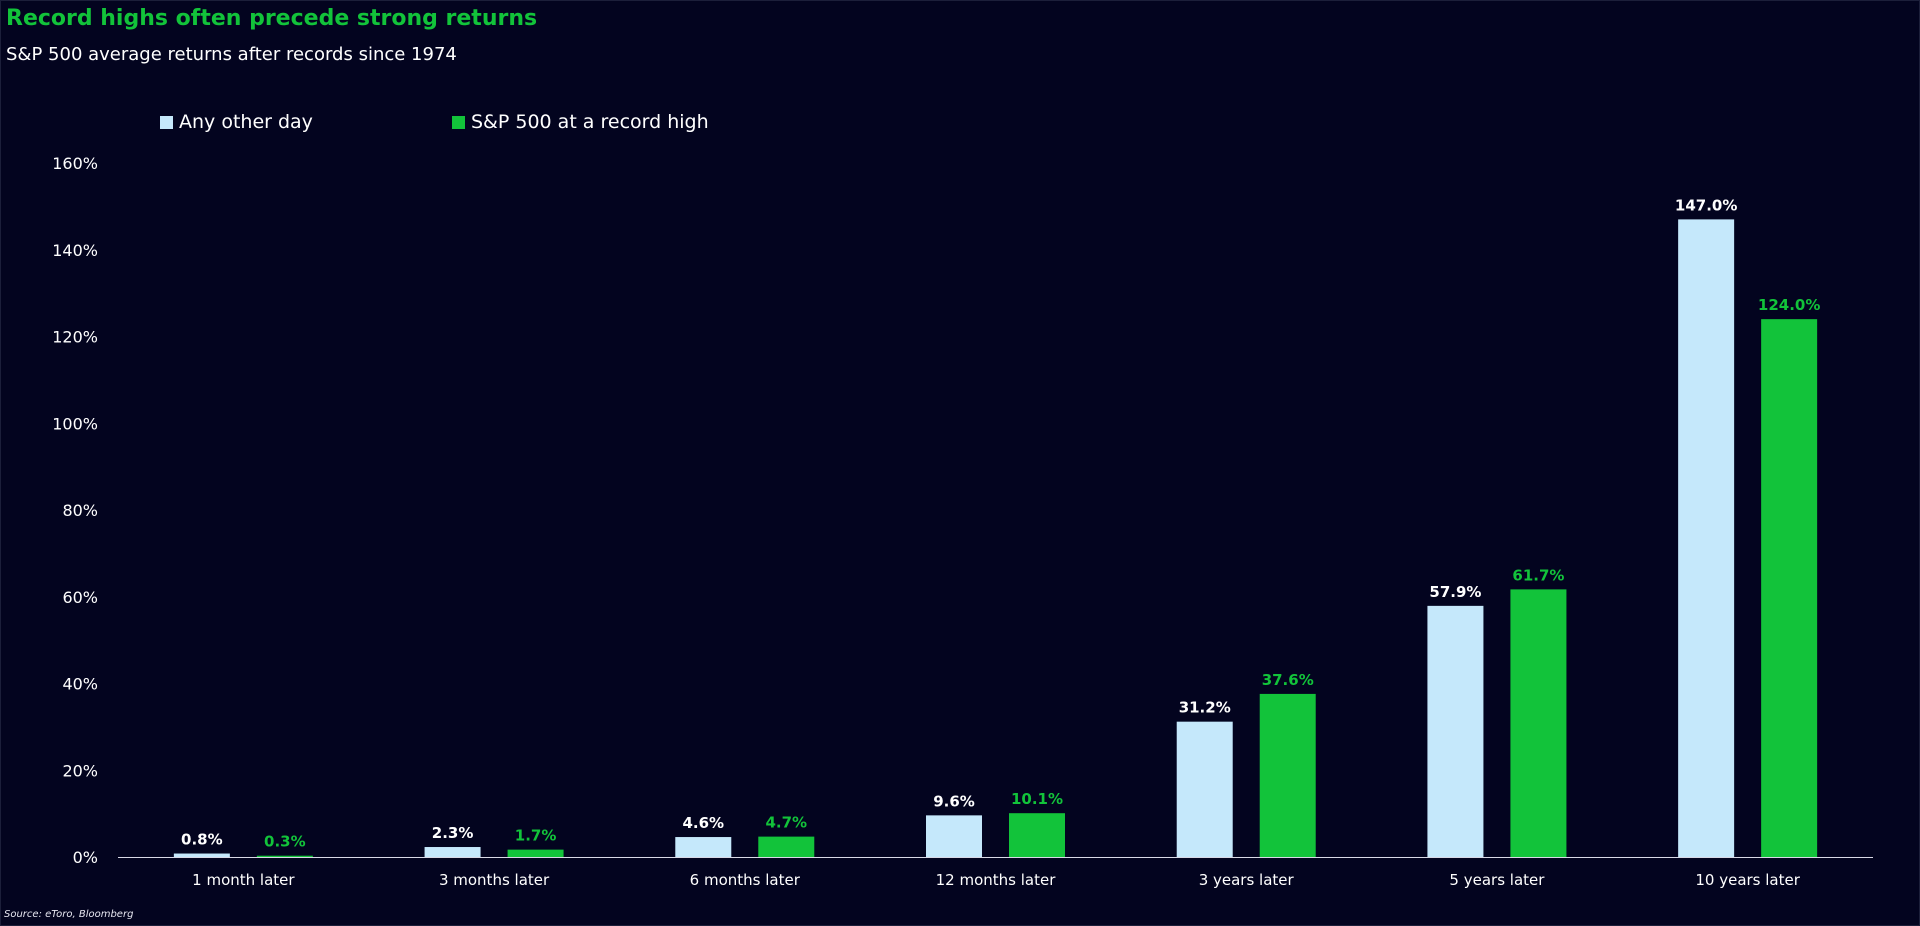 The height and width of the screenshot is (926, 1920). I want to click on y-tick-label: 120%, so click(75, 337).